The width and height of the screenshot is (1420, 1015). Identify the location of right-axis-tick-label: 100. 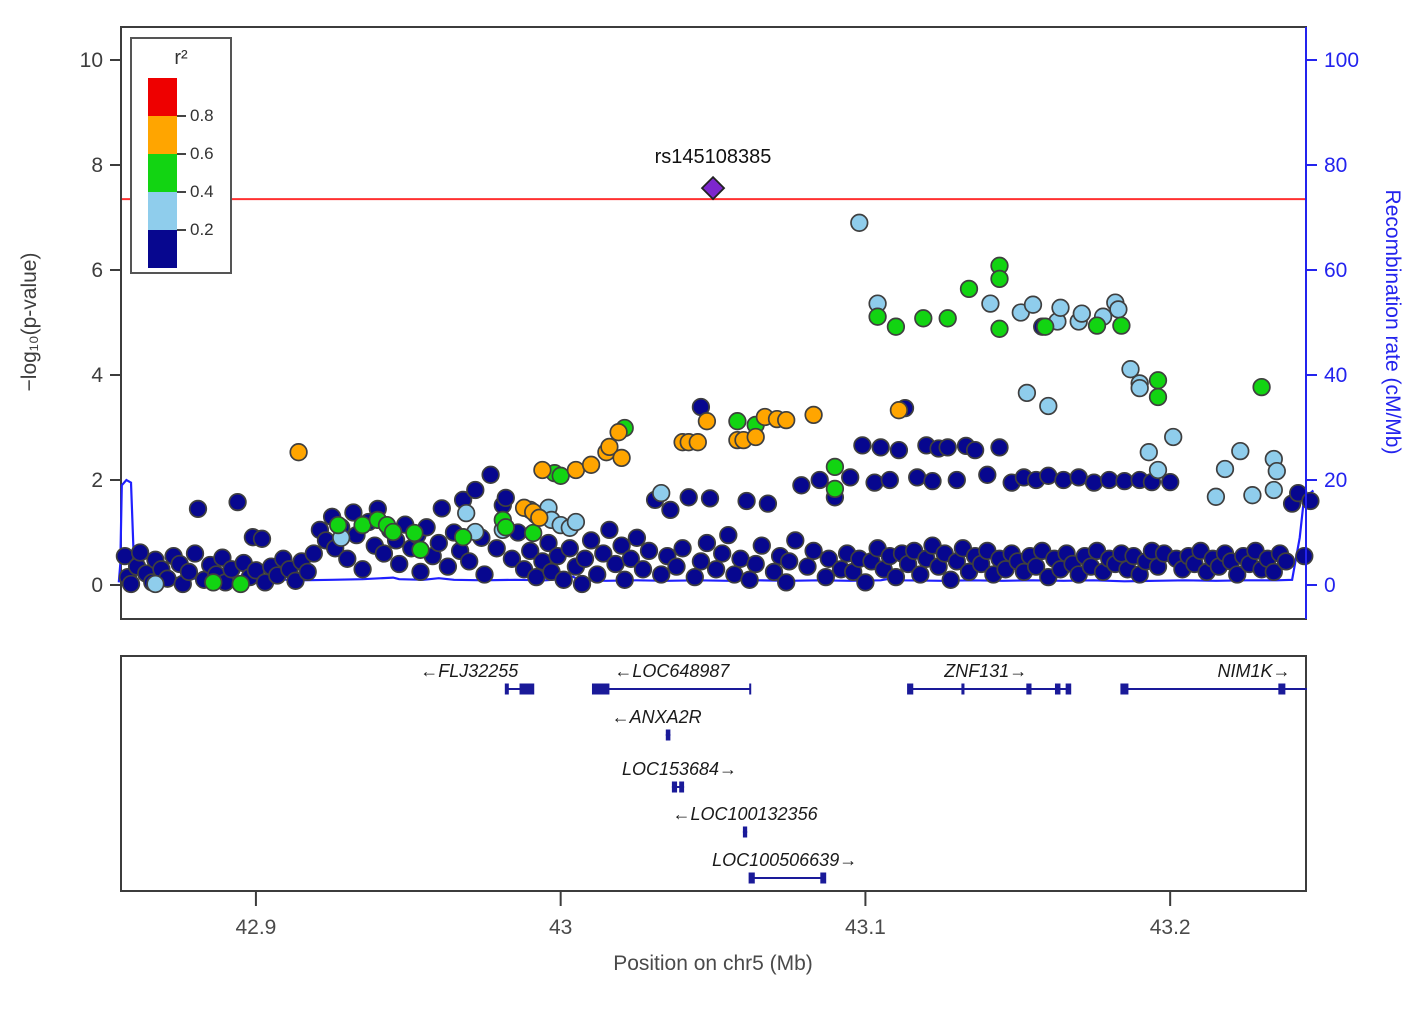
(1341, 60).